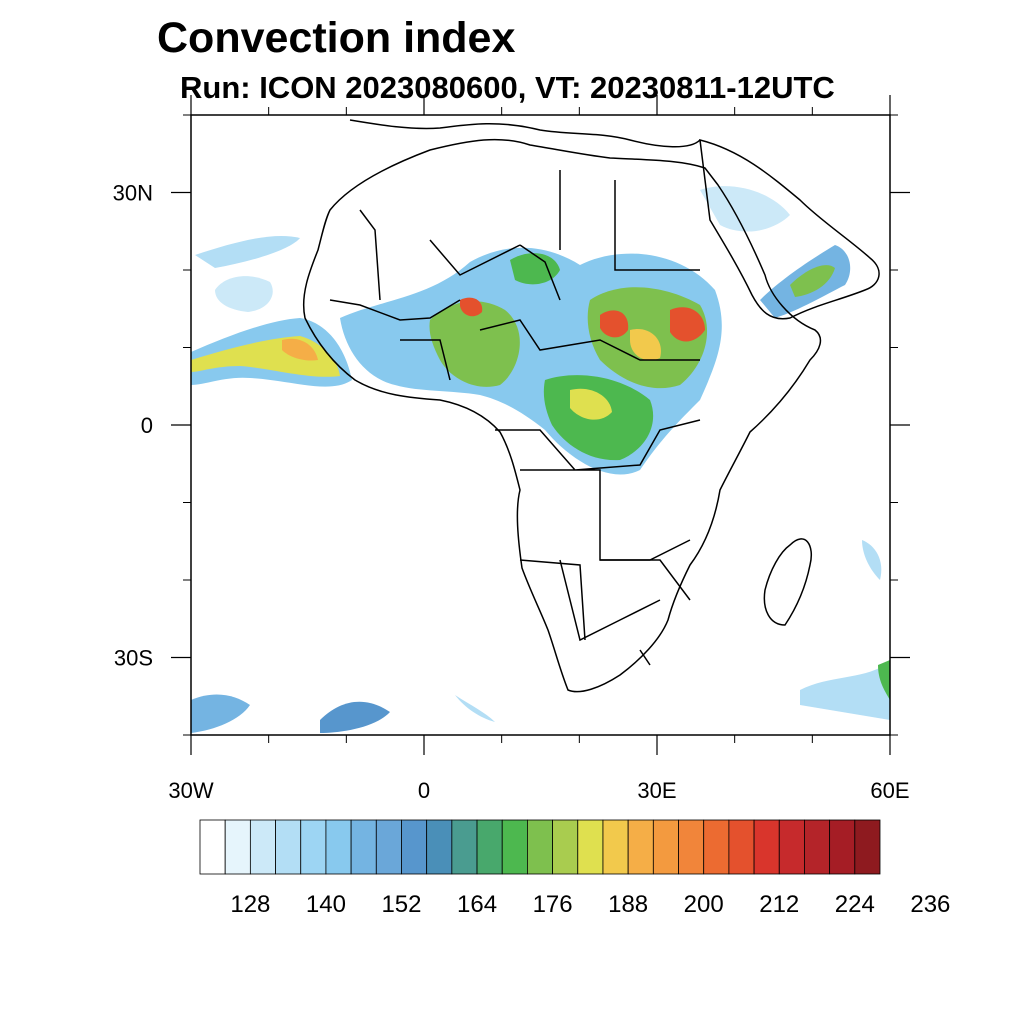  Describe the element at coordinates (147, 425) in the screenshot. I see `y-tick-label: 0` at that location.